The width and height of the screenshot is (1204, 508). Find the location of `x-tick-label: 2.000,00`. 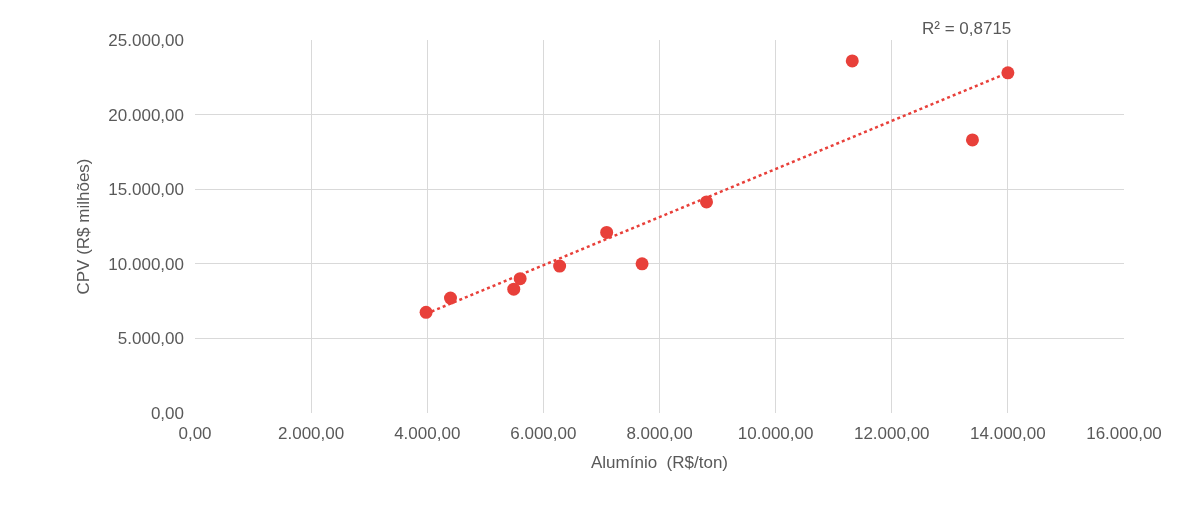

x-tick-label: 2.000,00 is located at coordinates (311, 433).